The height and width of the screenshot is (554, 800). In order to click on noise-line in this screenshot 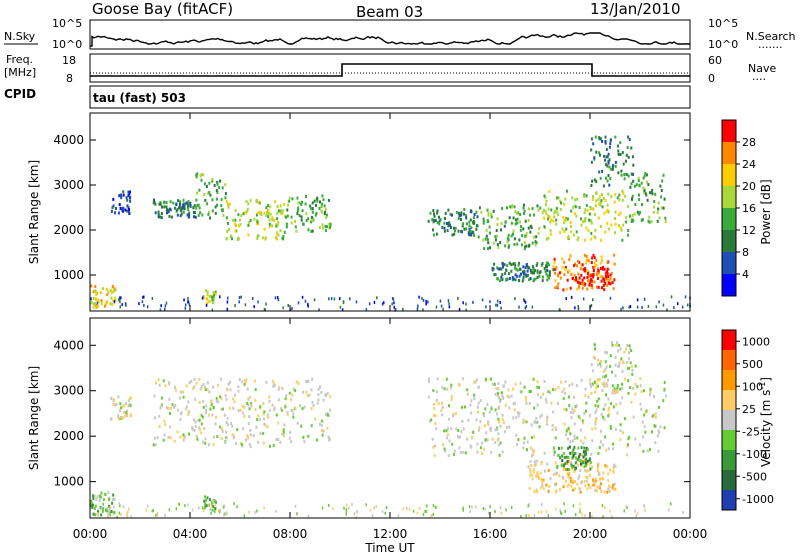, I will do `click(390, 39)`.